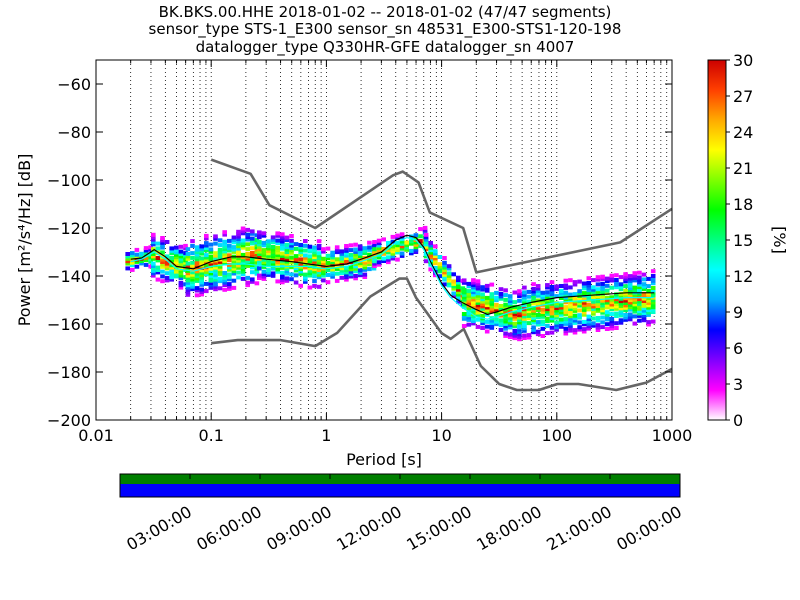  What do you see at coordinates (743, 60) in the screenshot?
I see `colorbar-tick-label: 30` at bounding box center [743, 60].